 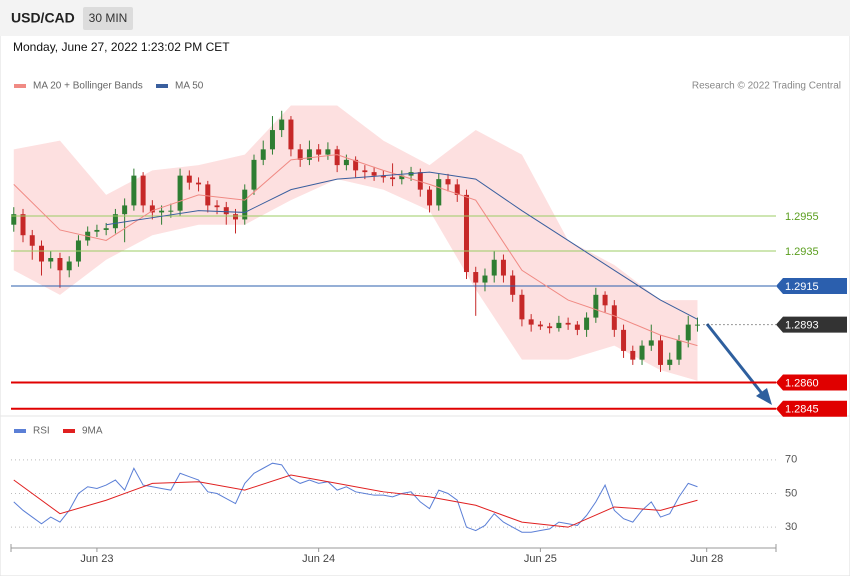 I want to click on timeframe-box, so click(x=108, y=18).